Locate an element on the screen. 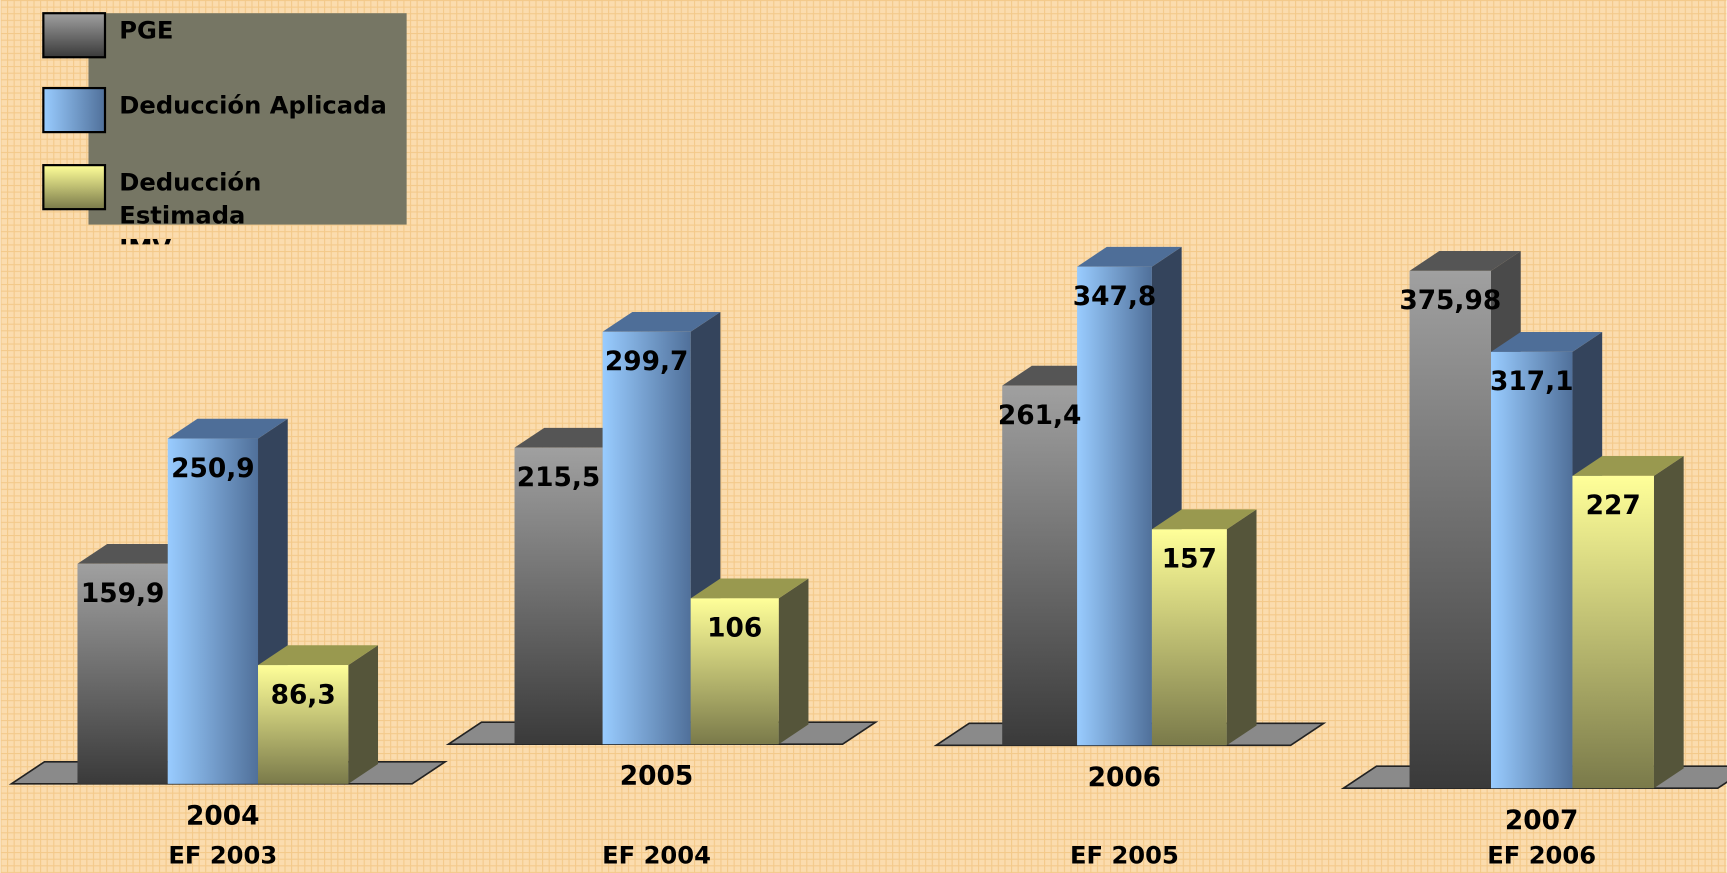 This screenshot has width=1727, height=873. legend-label-box: Deducción Aplicada is located at coordinates (253, 106).